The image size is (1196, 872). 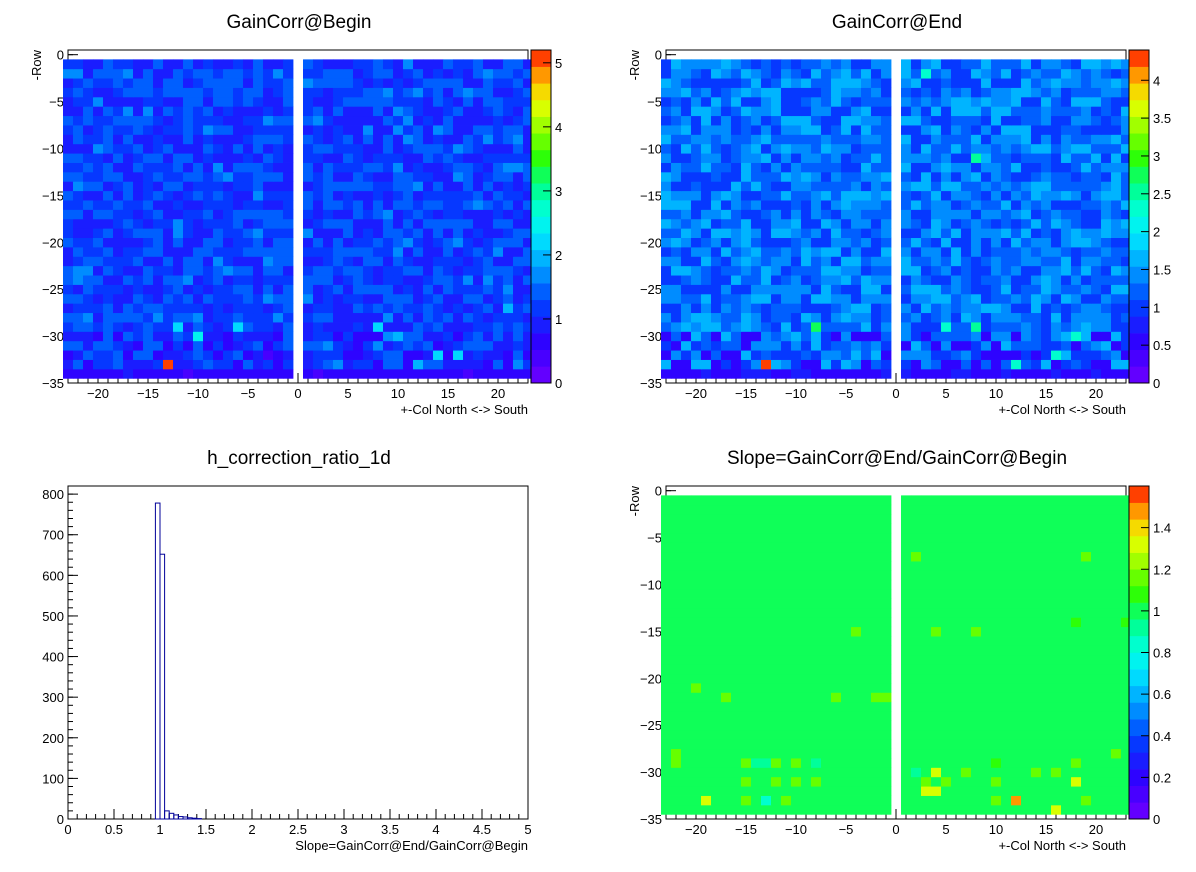 I want to click on color-scale-band, so click(x=541, y=258).